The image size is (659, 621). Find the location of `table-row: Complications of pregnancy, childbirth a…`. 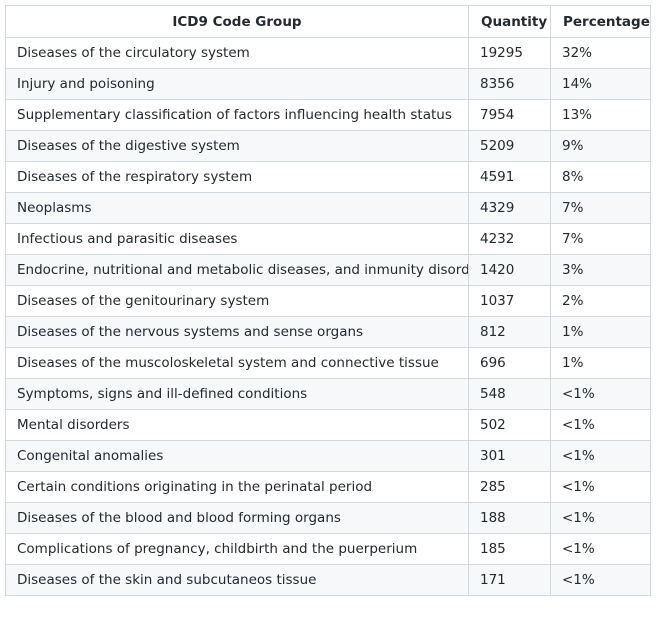

table-row: Complications of pregnancy, childbirth a… is located at coordinates (328, 549).